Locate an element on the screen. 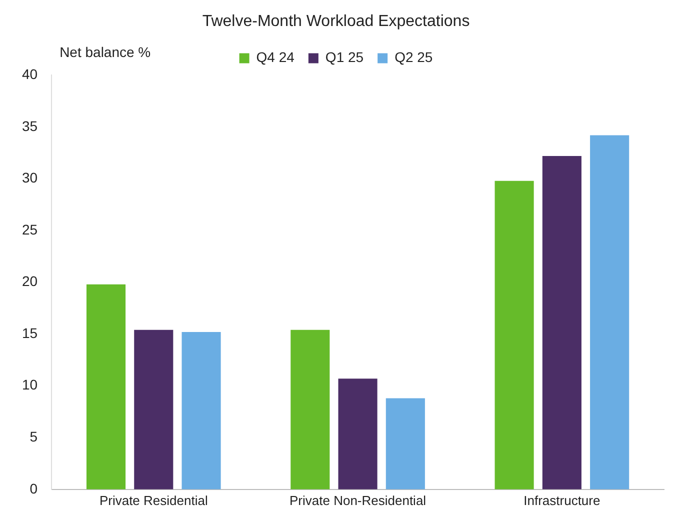 The height and width of the screenshot is (520, 678). x-tick-label: Private Residential is located at coordinates (153, 500).